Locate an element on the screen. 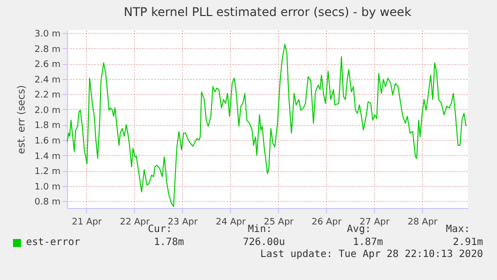  chart-title: NTP kernel PLL estimated error (secs) - by week is located at coordinates (268, 12).